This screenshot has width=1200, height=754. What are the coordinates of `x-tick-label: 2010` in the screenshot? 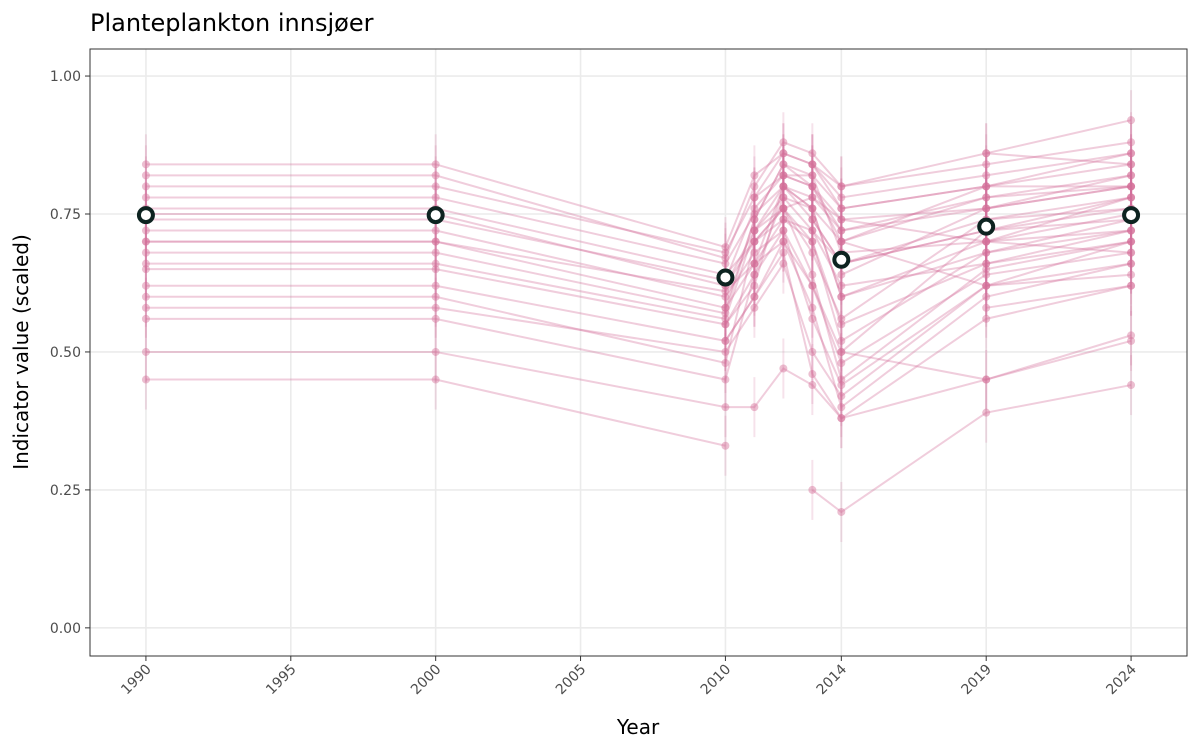 It's located at (716, 680).